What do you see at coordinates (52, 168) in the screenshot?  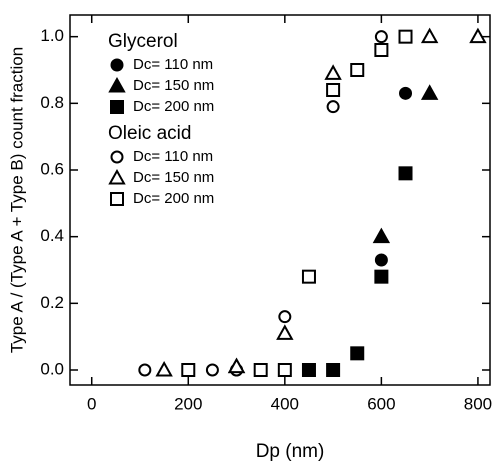 I see `y-tick-label: 0.6` at bounding box center [52, 168].